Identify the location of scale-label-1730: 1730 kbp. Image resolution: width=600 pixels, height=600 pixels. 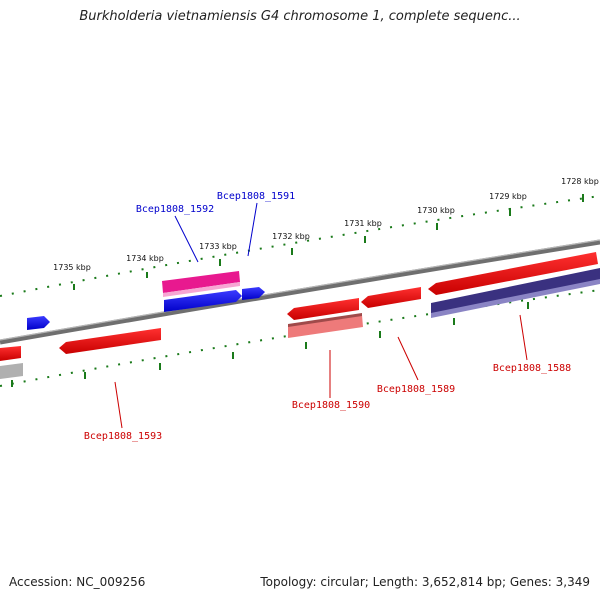
(436, 210).